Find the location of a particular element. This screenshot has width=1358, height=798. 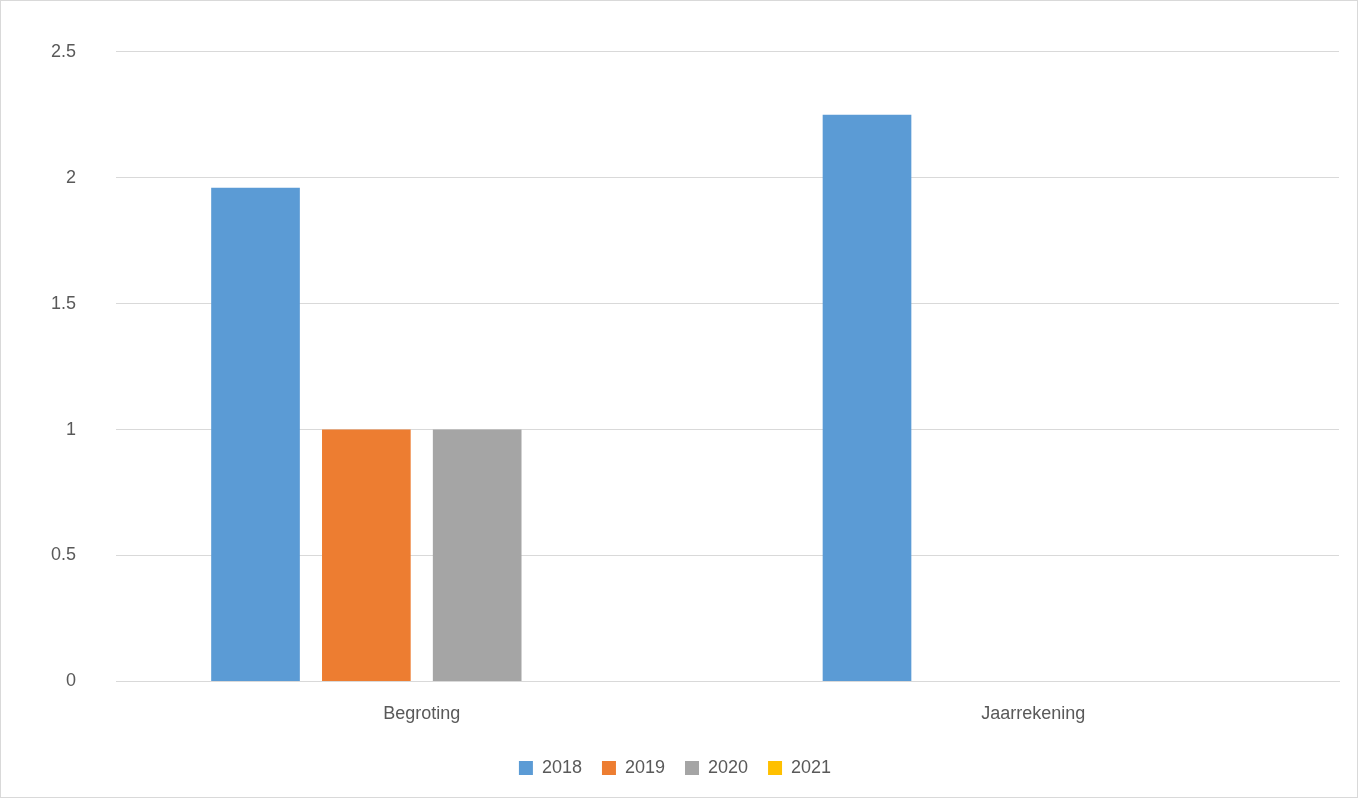

legend-label: 2019 is located at coordinates (644, 766).